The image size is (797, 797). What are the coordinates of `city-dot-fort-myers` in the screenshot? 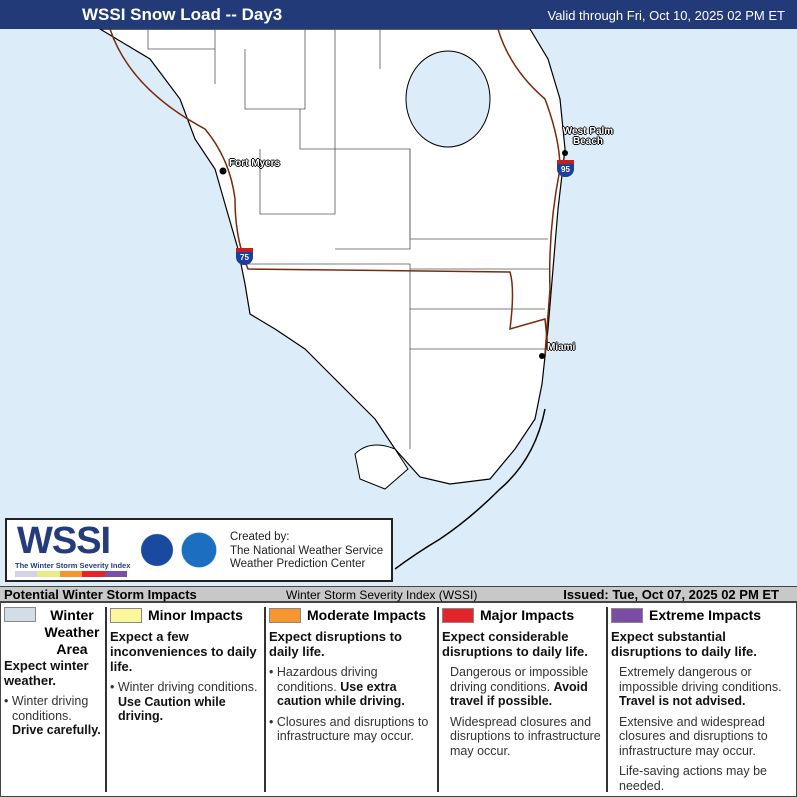 It's located at (223, 171).